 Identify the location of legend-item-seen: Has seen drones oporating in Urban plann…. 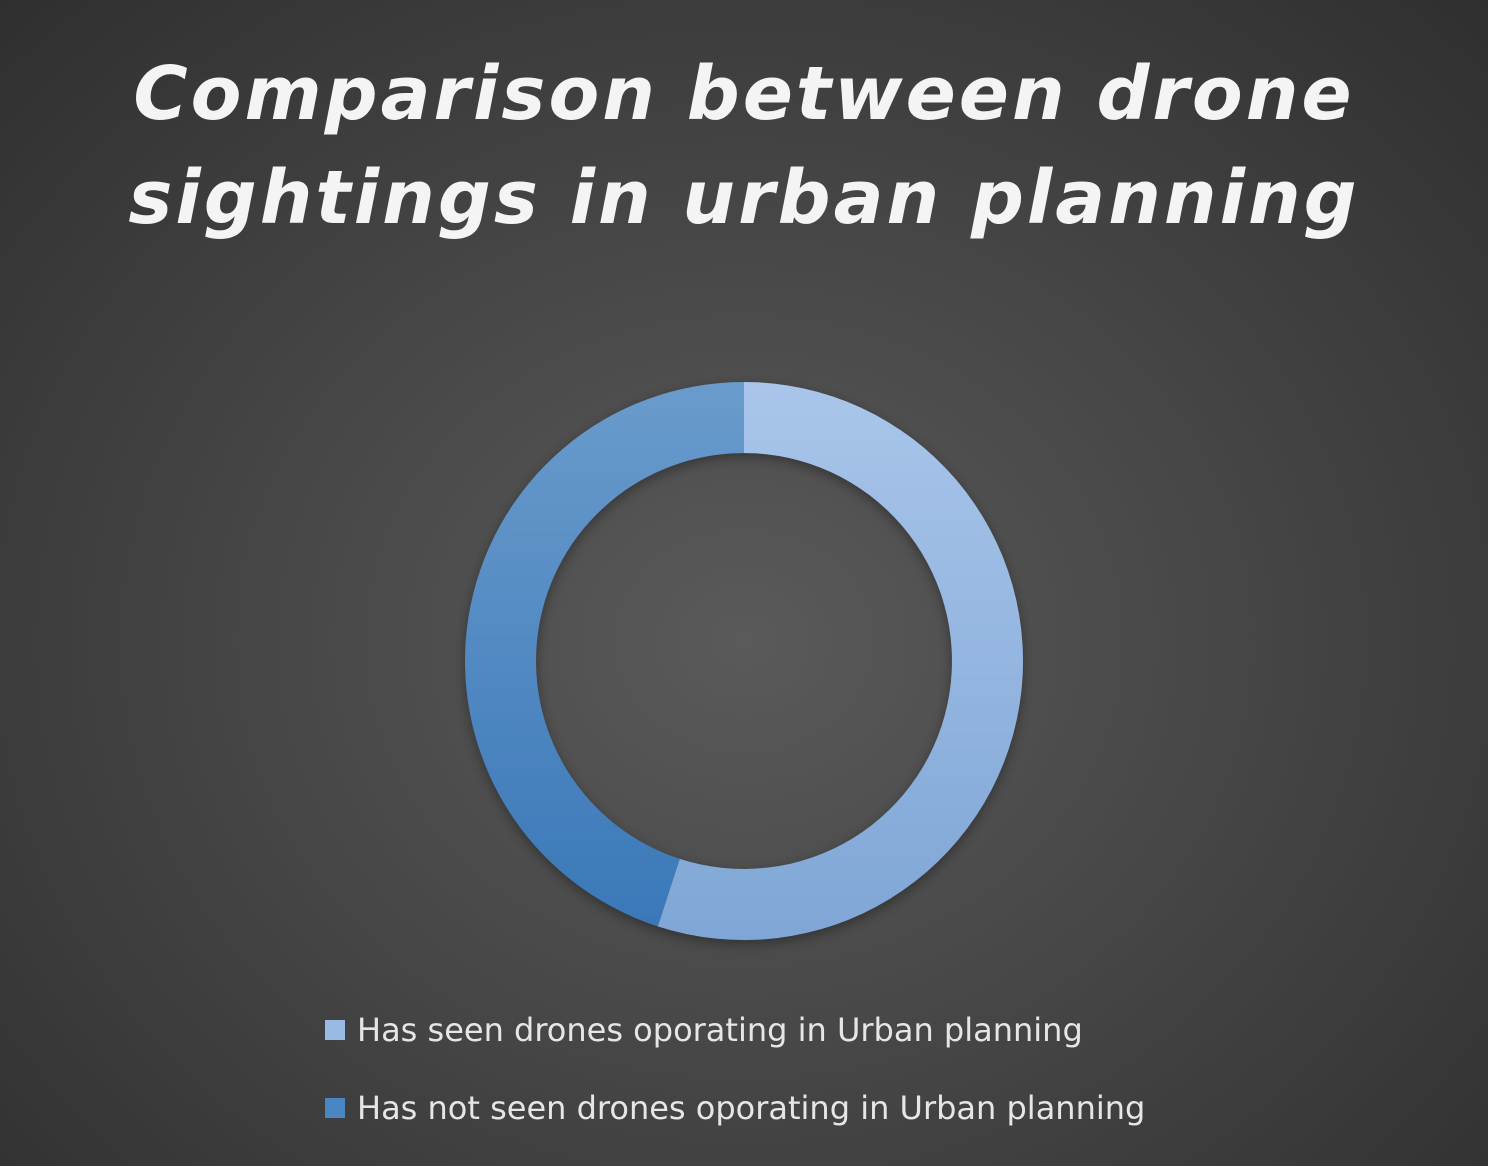
(735, 1030).